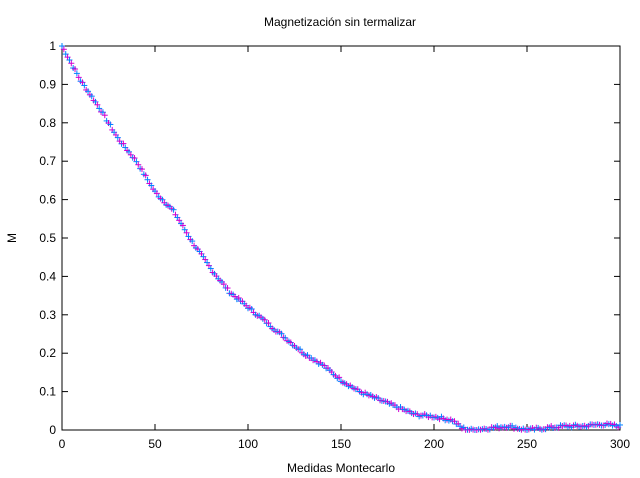 This screenshot has width=640, height=478. What do you see at coordinates (62, 444) in the screenshot?
I see `x-tick-label: 0` at bounding box center [62, 444].